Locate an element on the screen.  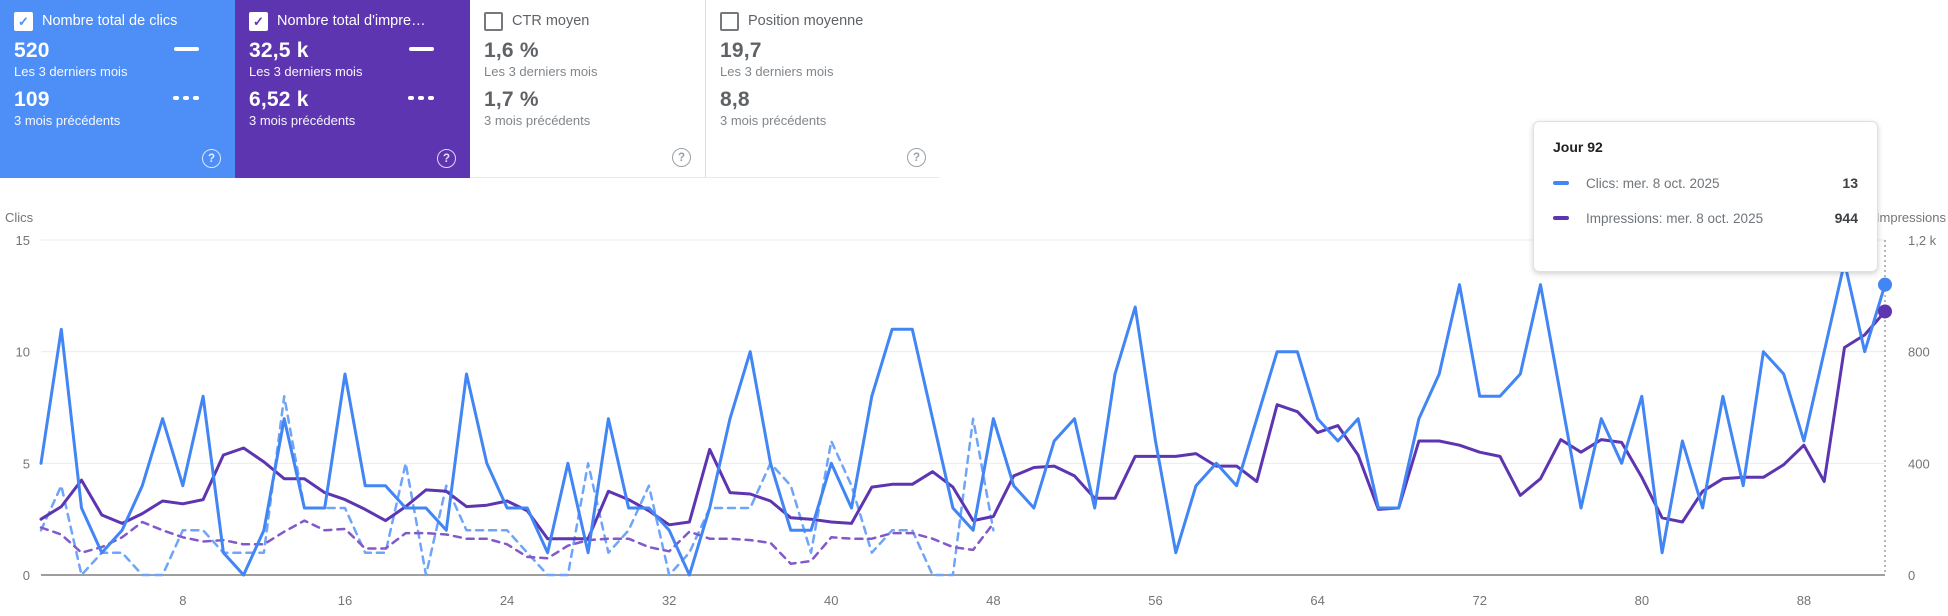
x-axis-tick: 48 is located at coordinates (993, 600).